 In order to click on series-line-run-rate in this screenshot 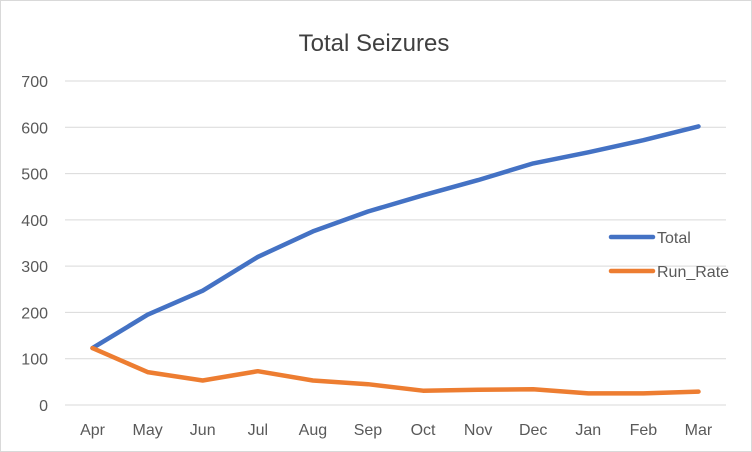, I will do `click(395, 370)`.